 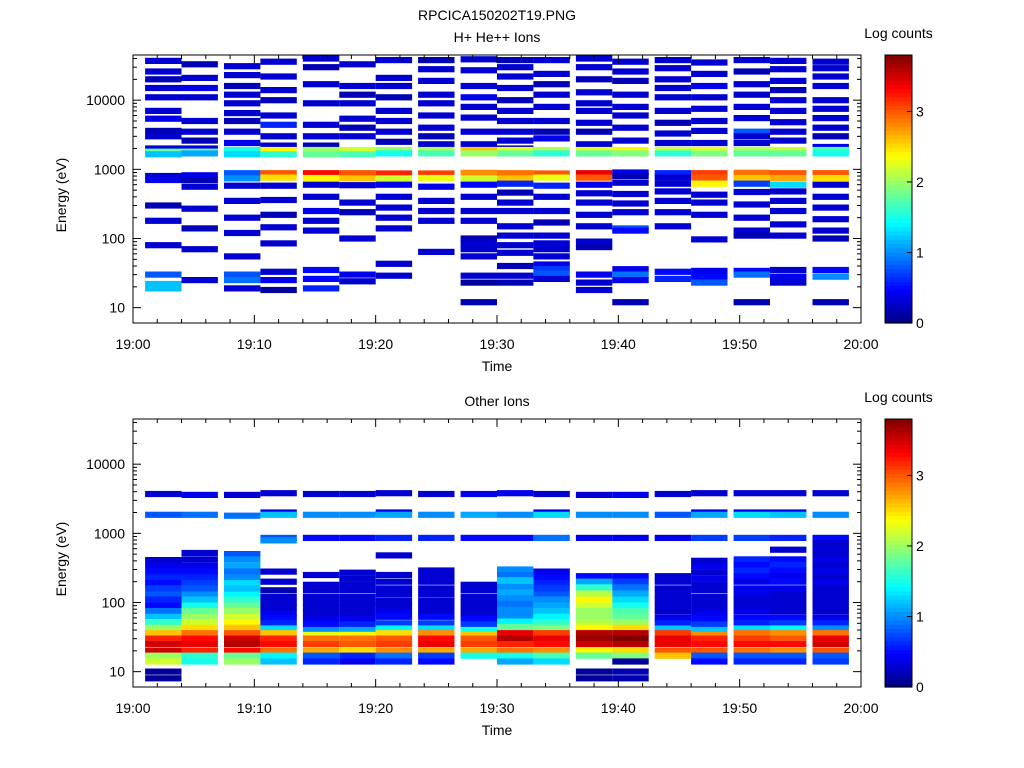 I want to click on colorbar-tick-label: 0, so click(x=920, y=323).